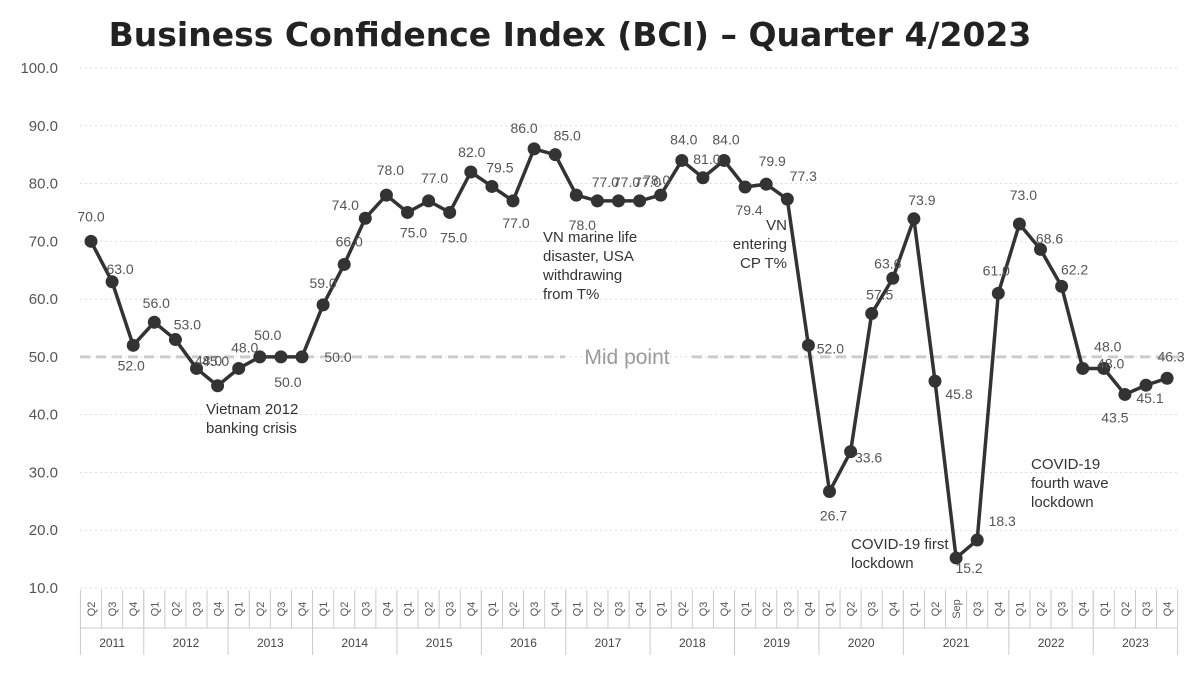 Image resolution: width=1200 pixels, height=674 pixels. Describe the element at coordinates (956, 643) in the screenshot. I see `year-tick-label: 2021` at that location.